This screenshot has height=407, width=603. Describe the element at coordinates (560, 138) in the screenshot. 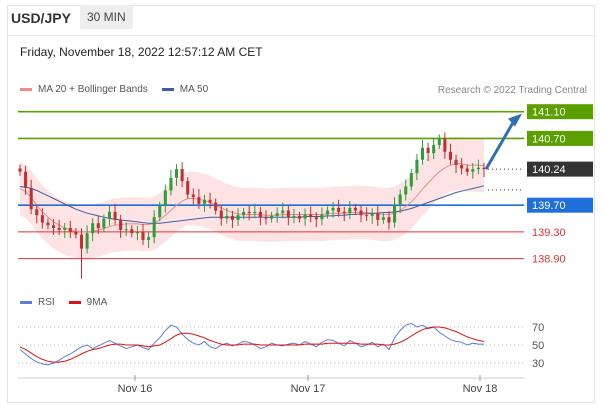

I see `resistance-1-label-bg` at that location.